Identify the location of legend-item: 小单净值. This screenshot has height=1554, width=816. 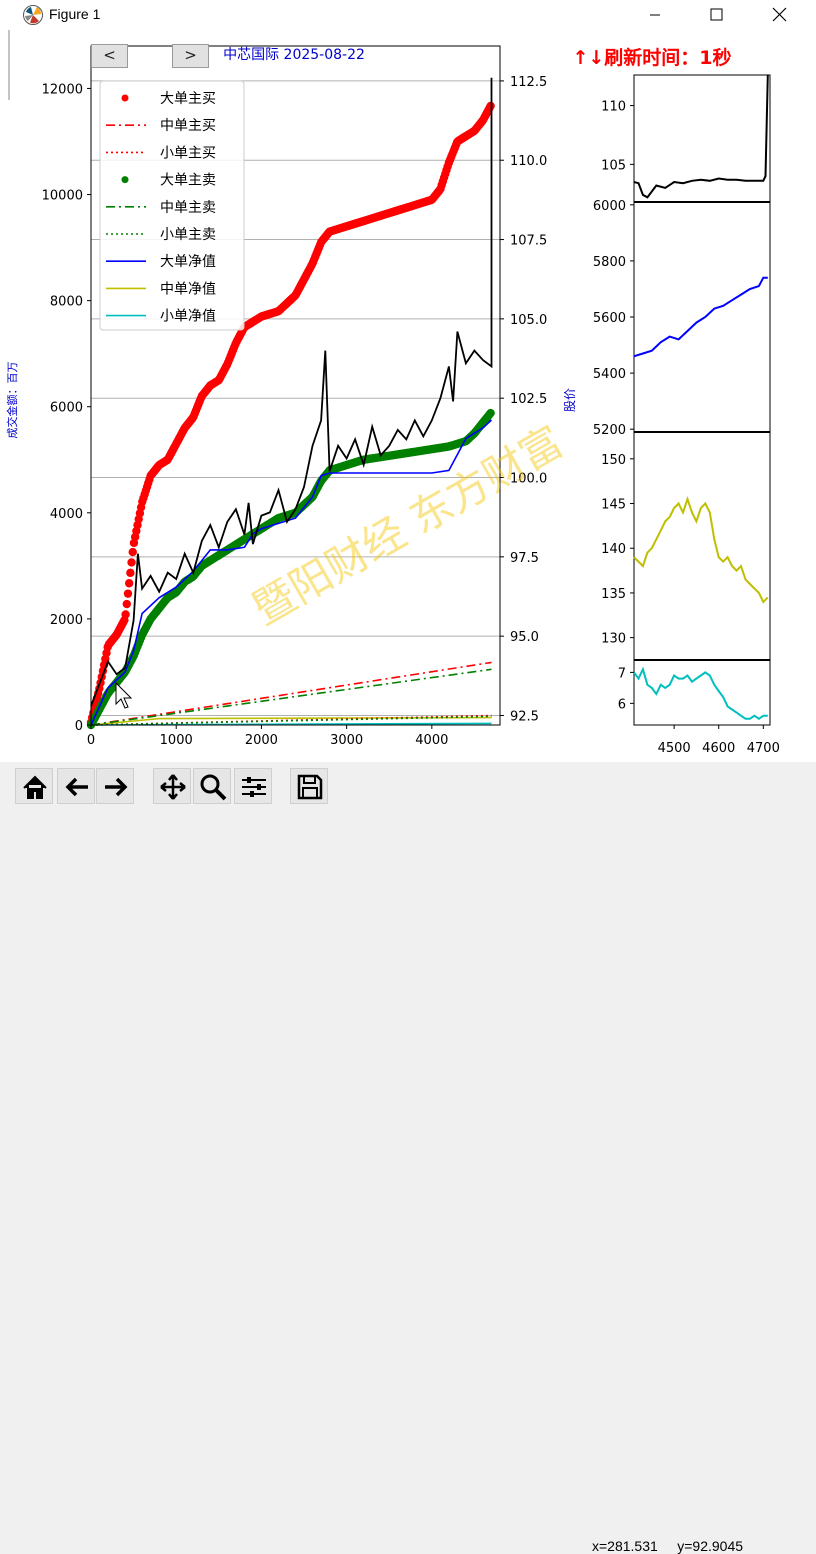
(161, 317).